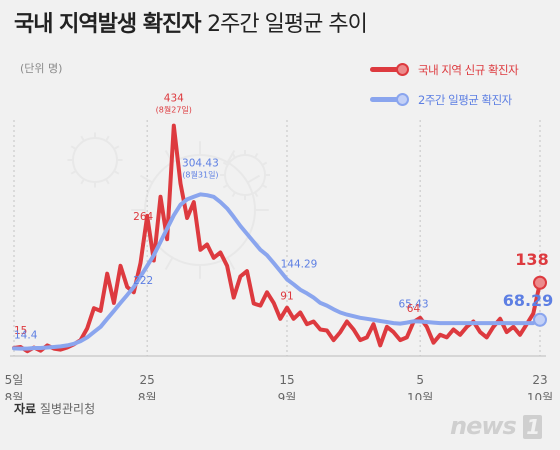  I want to click on legend-avg-label: 2주간 일평균 확진자, so click(465, 100).